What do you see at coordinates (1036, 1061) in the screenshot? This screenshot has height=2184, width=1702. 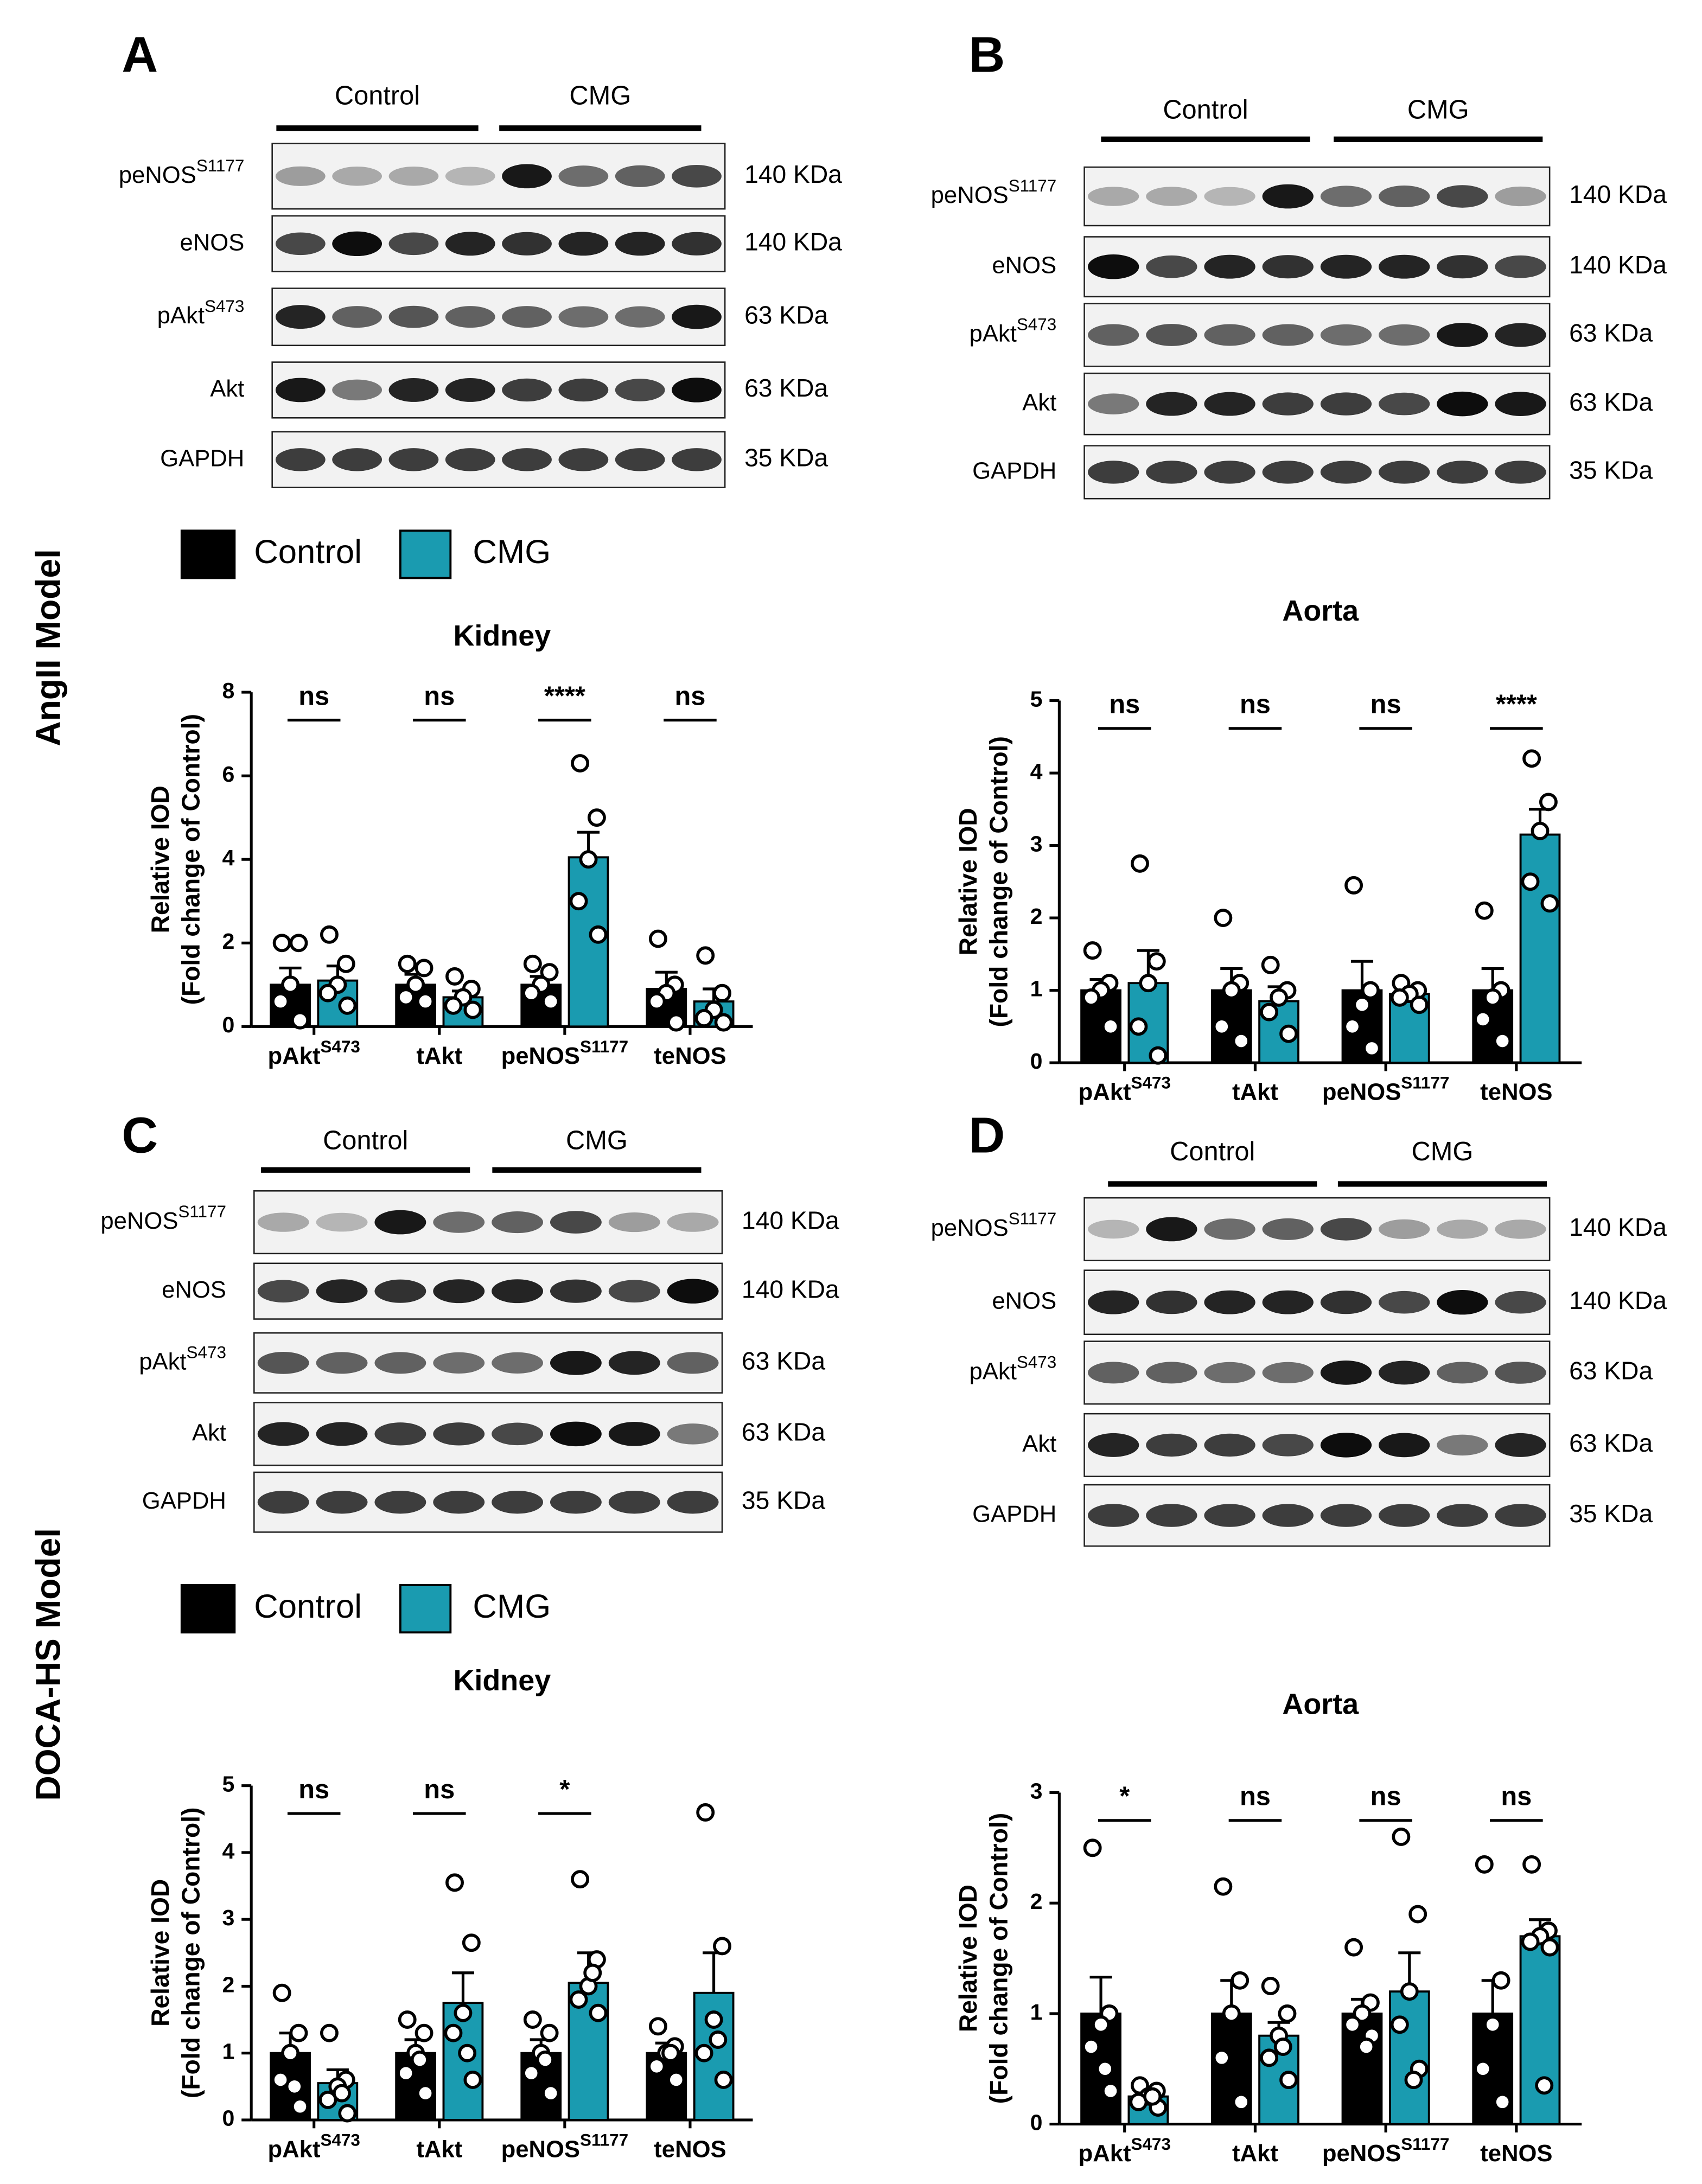 I see `y-tick-label: 0` at bounding box center [1036, 1061].